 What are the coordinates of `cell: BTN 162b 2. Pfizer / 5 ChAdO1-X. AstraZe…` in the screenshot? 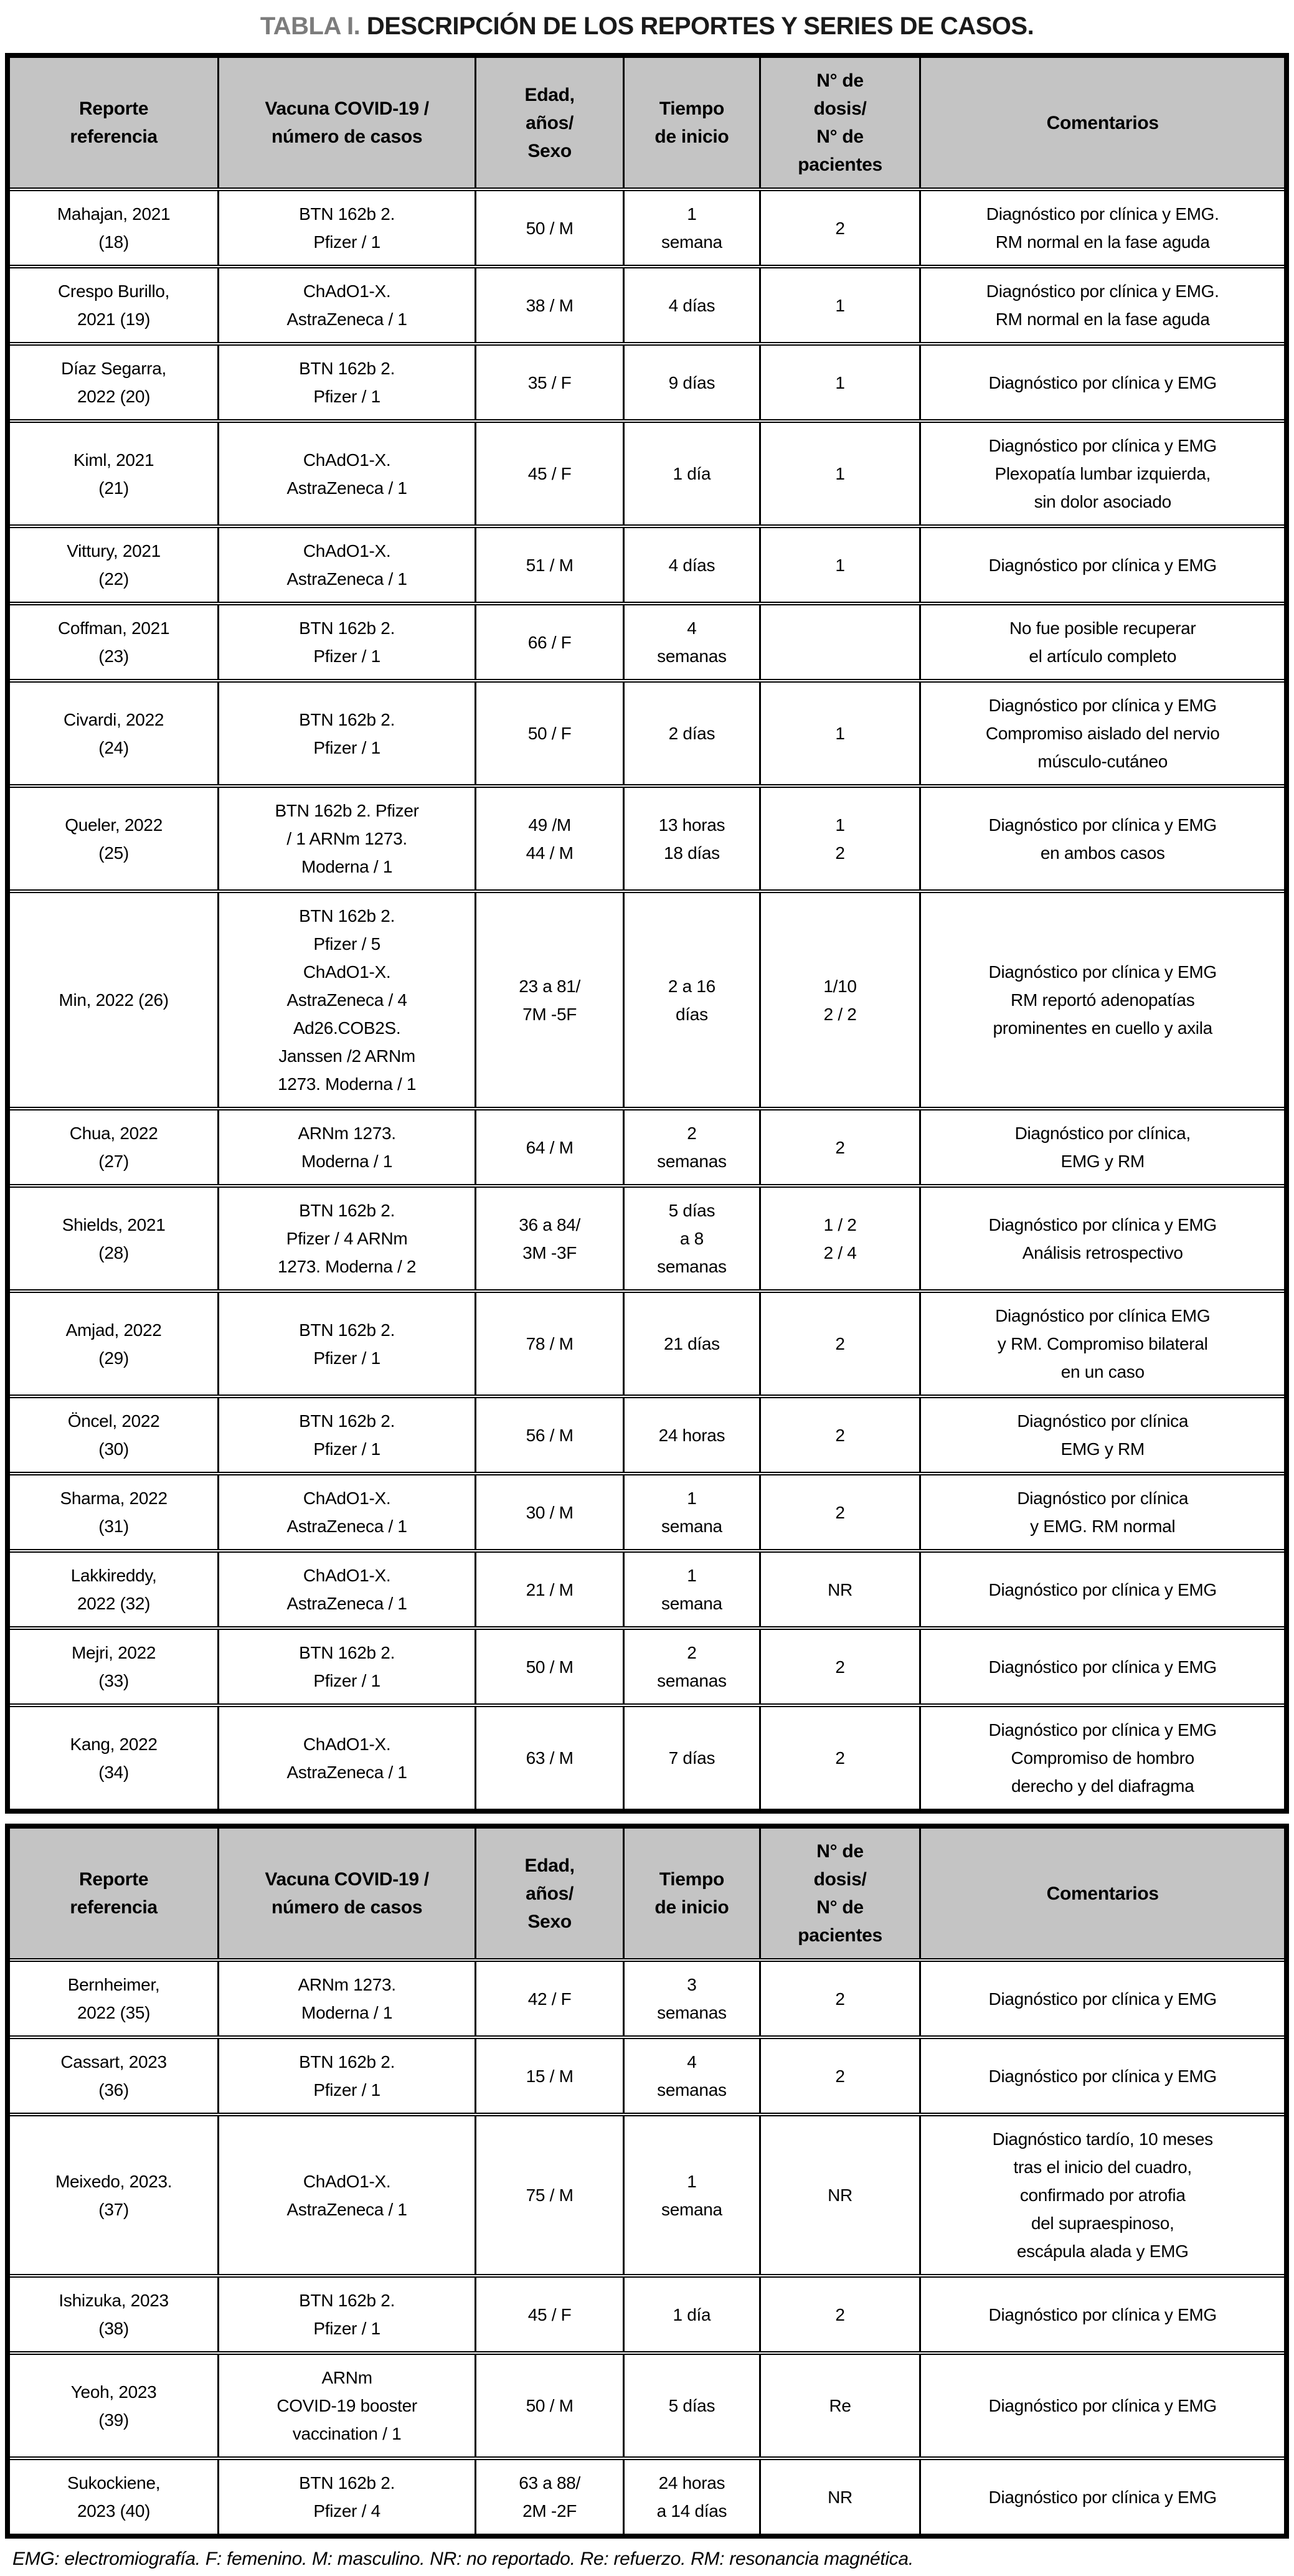 It's located at (347, 999).